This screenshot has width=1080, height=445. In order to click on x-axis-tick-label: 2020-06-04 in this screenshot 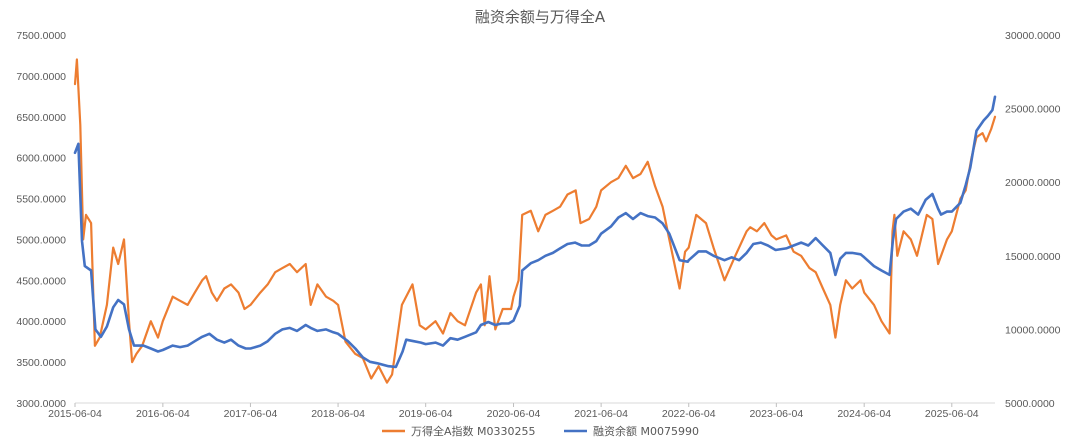, I will do `click(514, 414)`.